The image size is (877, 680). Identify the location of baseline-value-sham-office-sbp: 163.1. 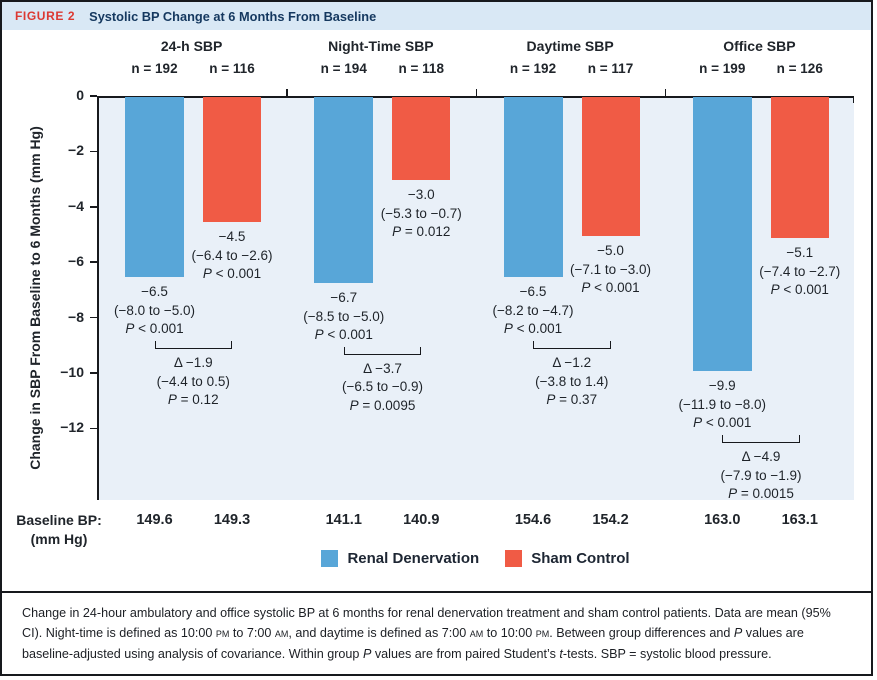
(799, 520).